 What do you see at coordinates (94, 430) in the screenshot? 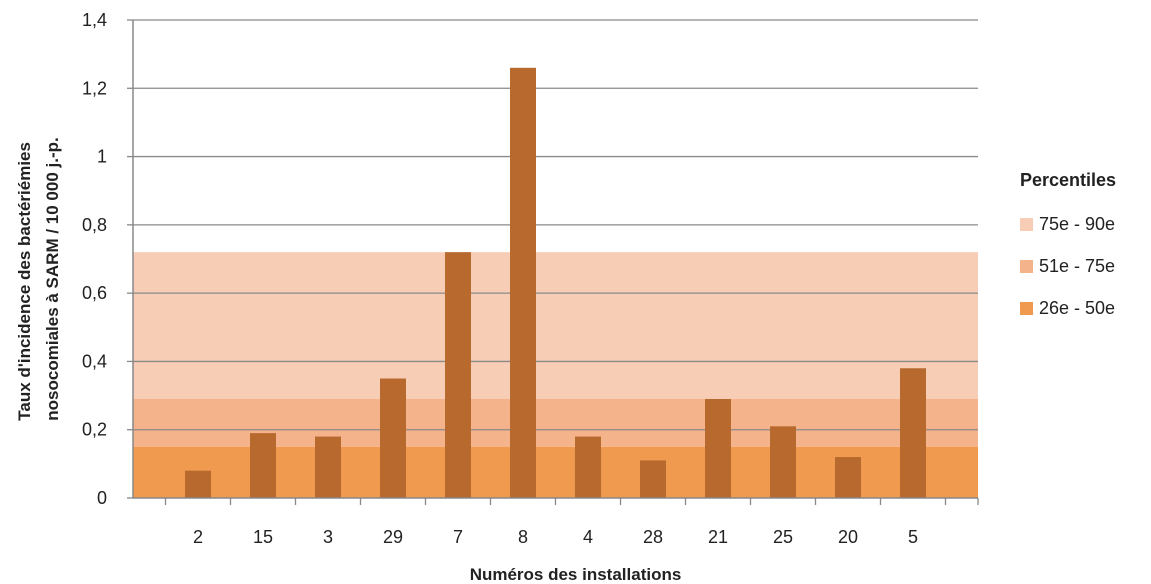
I see `y-tick-label: 0,2` at bounding box center [94, 430].